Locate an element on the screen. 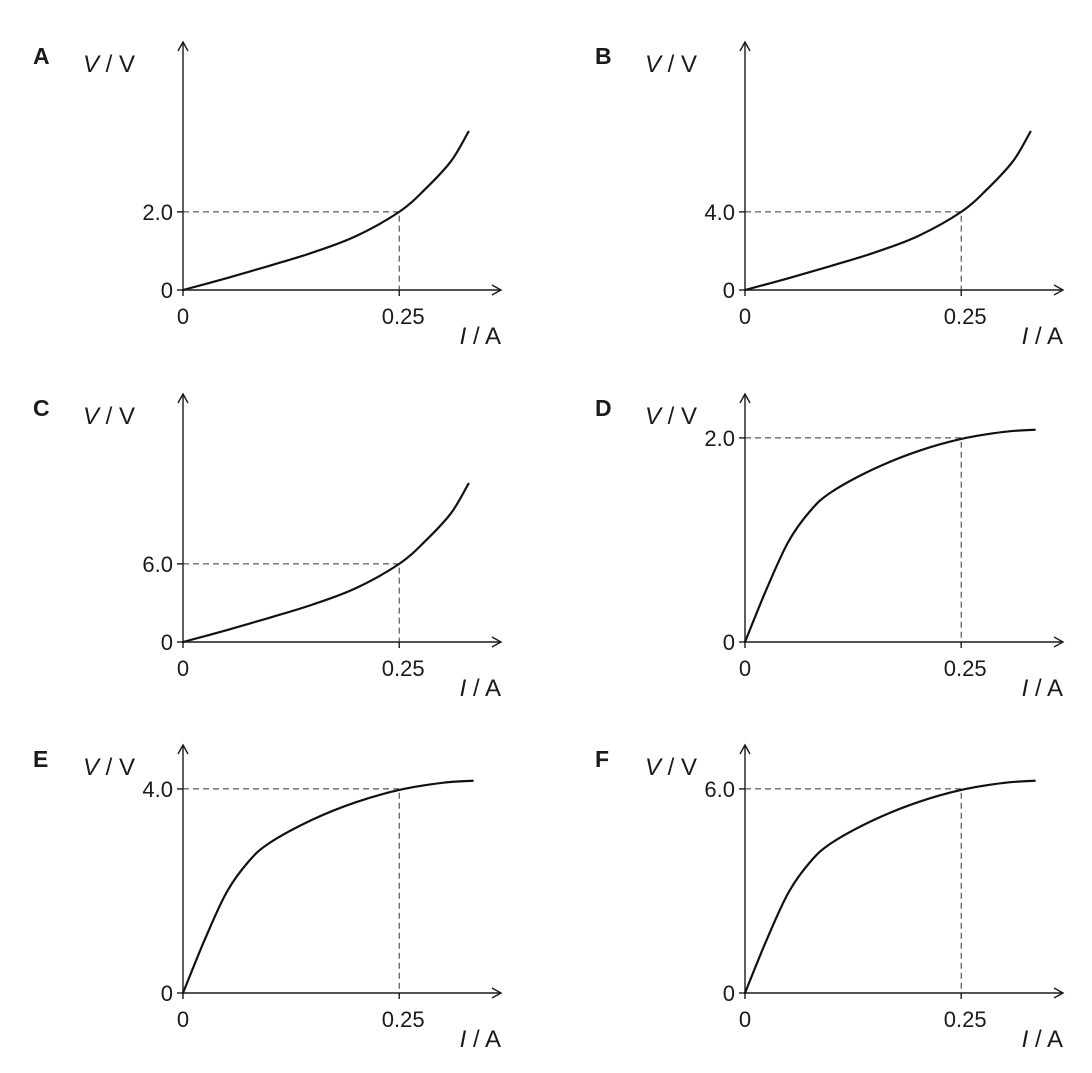  panel-b: B V / V I / A 0 4.0 0 0.25 is located at coordinates (830, 195).